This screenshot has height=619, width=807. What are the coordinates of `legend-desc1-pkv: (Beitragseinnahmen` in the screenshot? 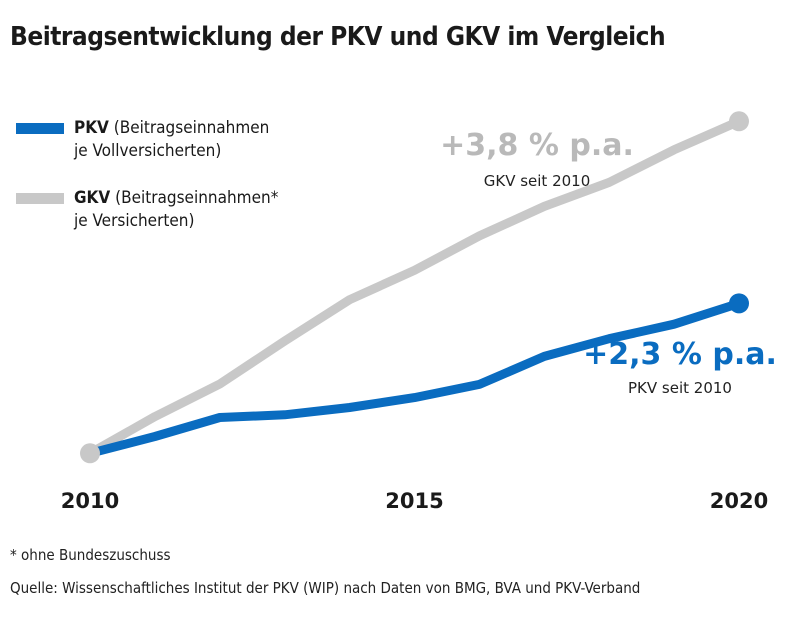 It's located at (191, 128).